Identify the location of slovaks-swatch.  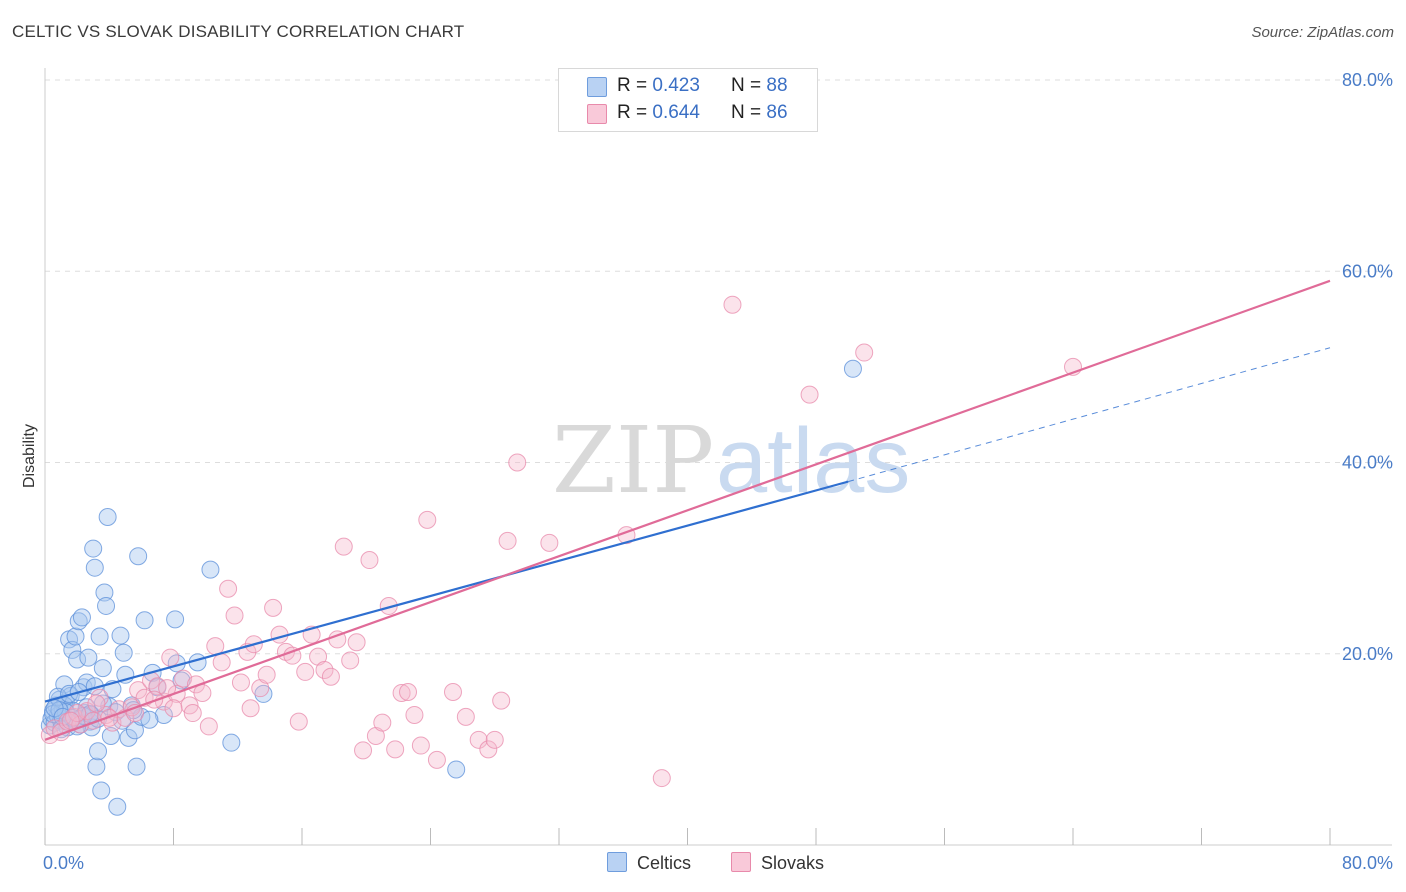
(597, 114).